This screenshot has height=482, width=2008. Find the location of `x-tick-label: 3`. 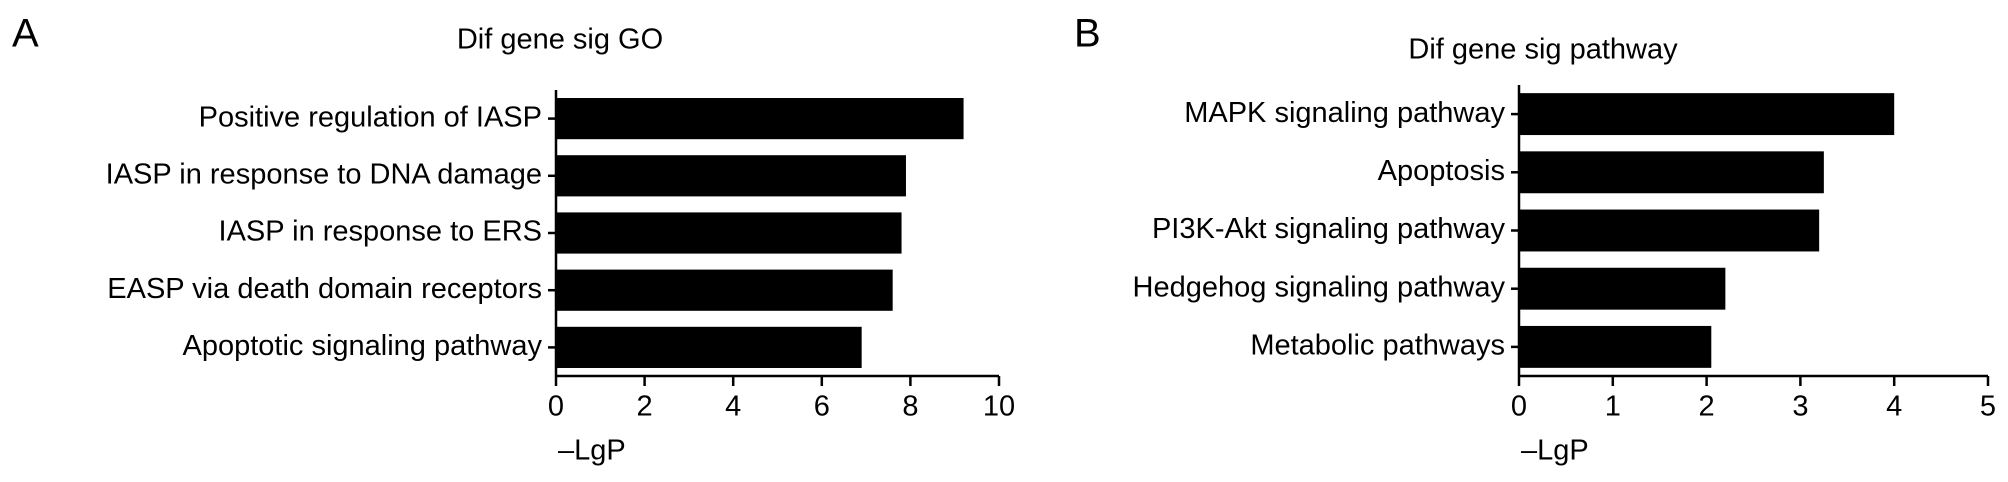

x-tick-label: 3 is located at coordinates (1800, 407).